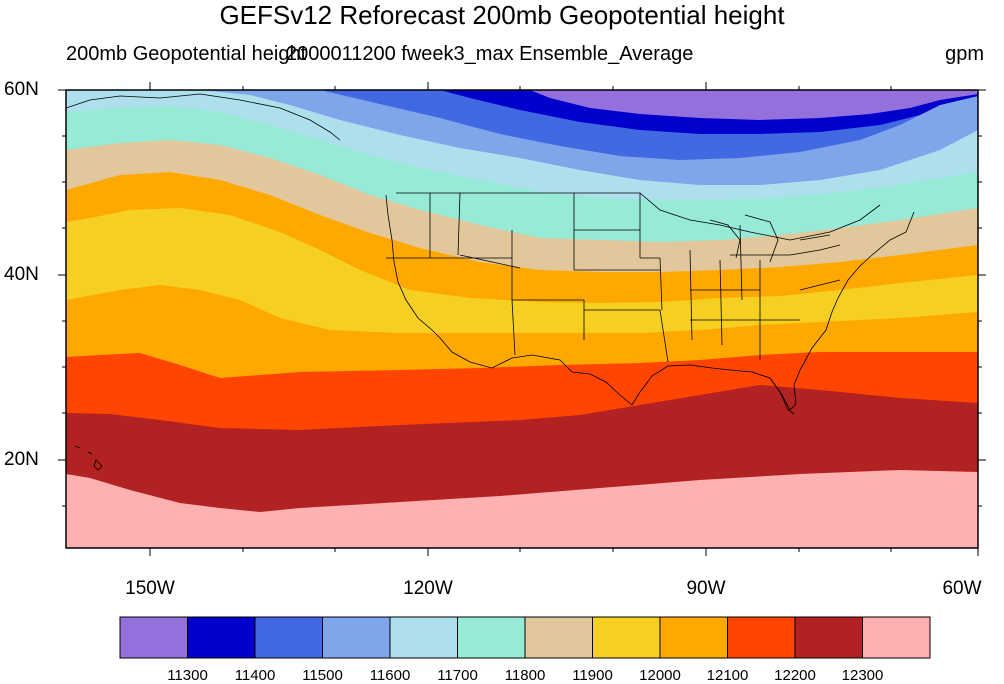 This screenshot has height=684, width=1004. What do you see at coordinates (962, 588) in the screenshot?
I see `lon-label-60w: 60W` at bounding box center [962, 588].